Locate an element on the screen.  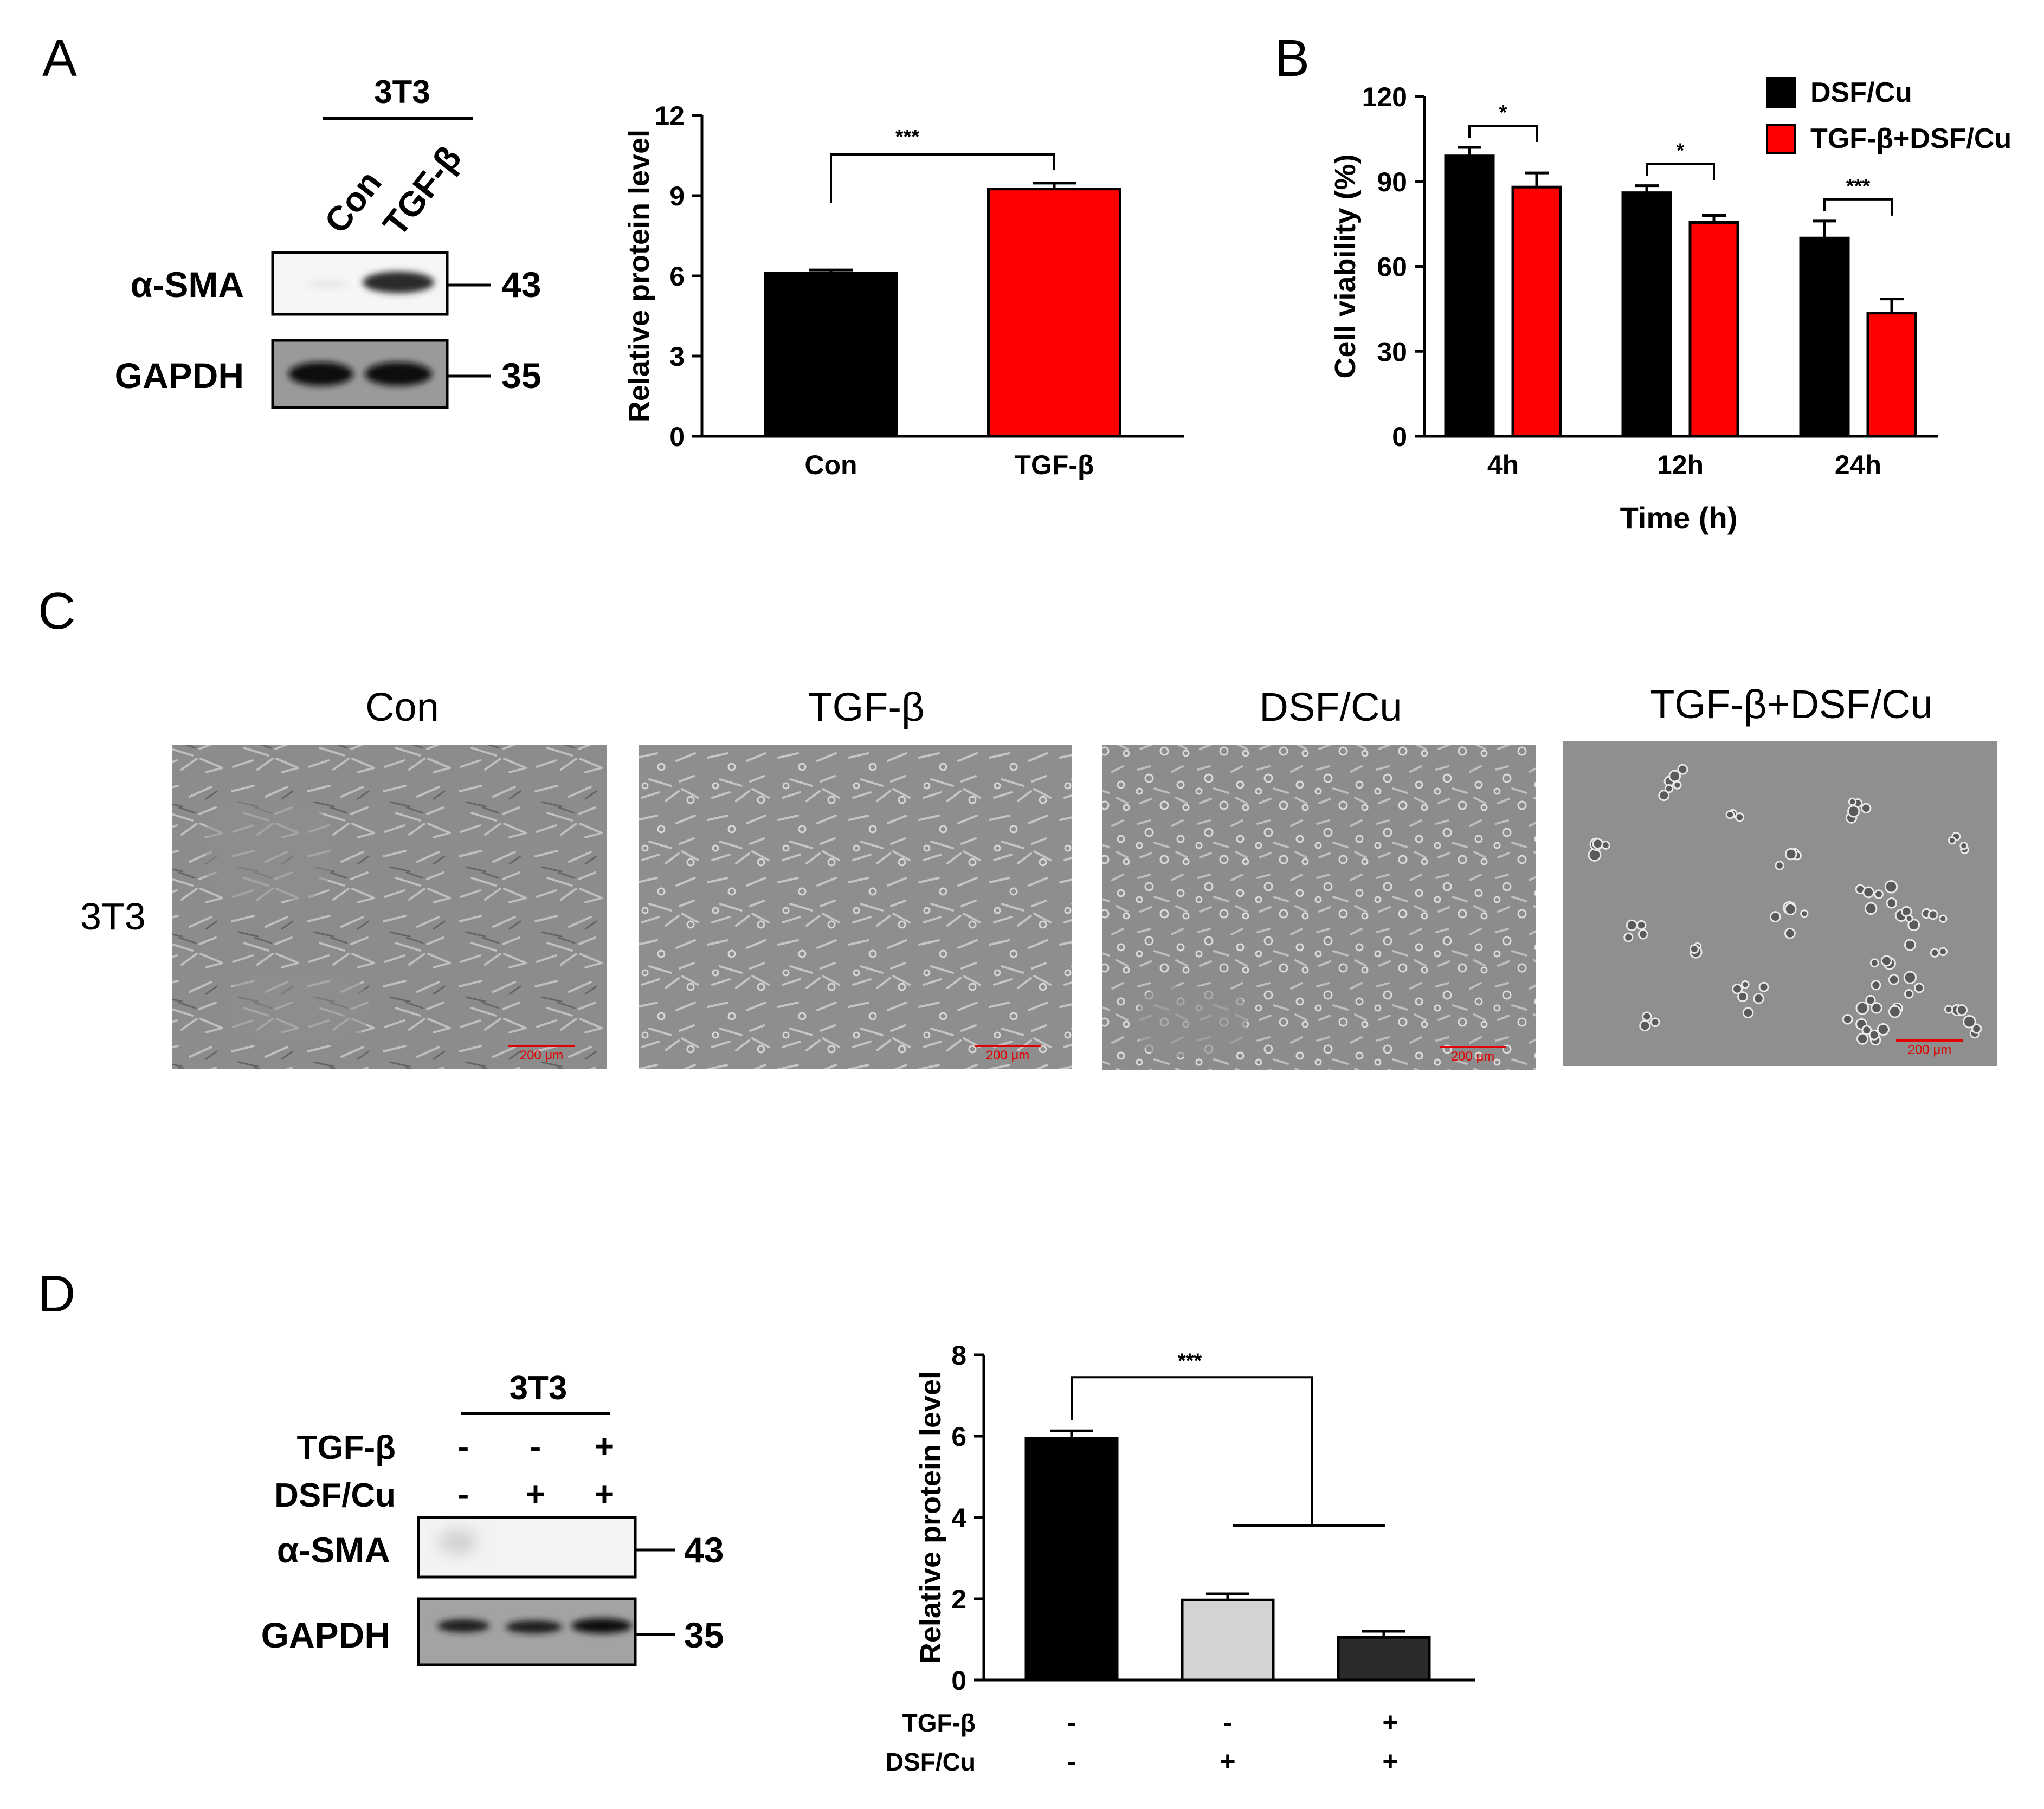
legend-label: DSF/Cu is located at coordinates (1861, 92).